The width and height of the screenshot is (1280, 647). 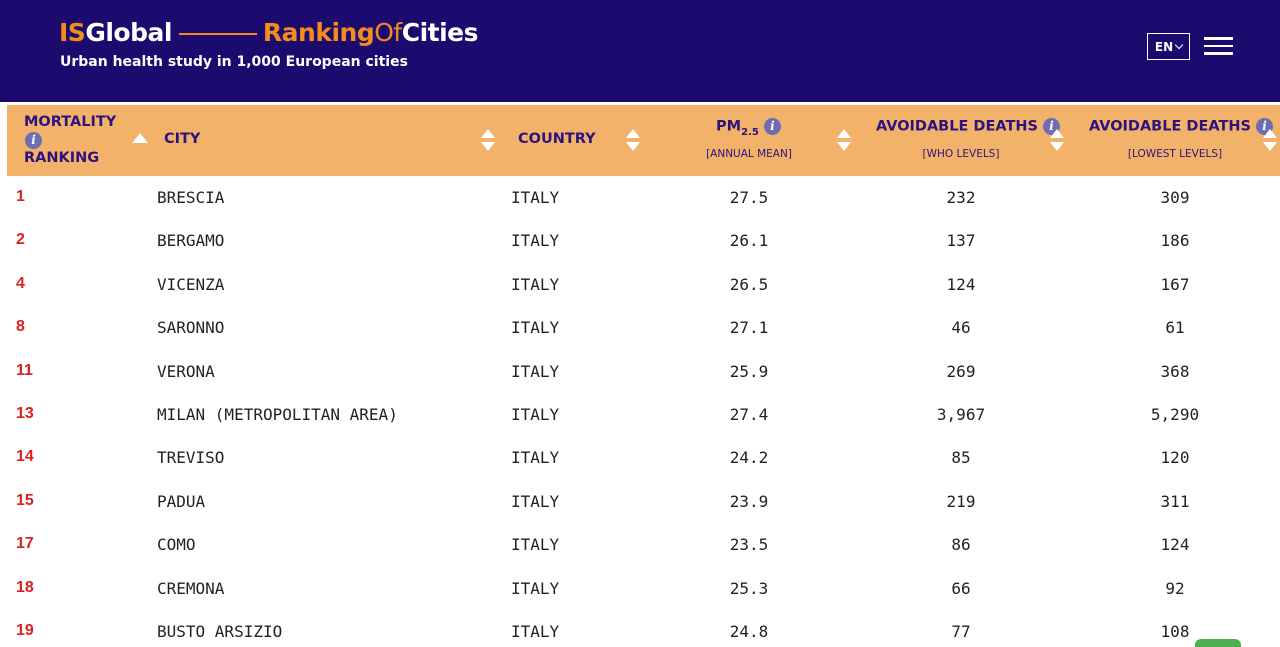 I want to click on city-cell: VICENZA, so click(x=191, y=284).